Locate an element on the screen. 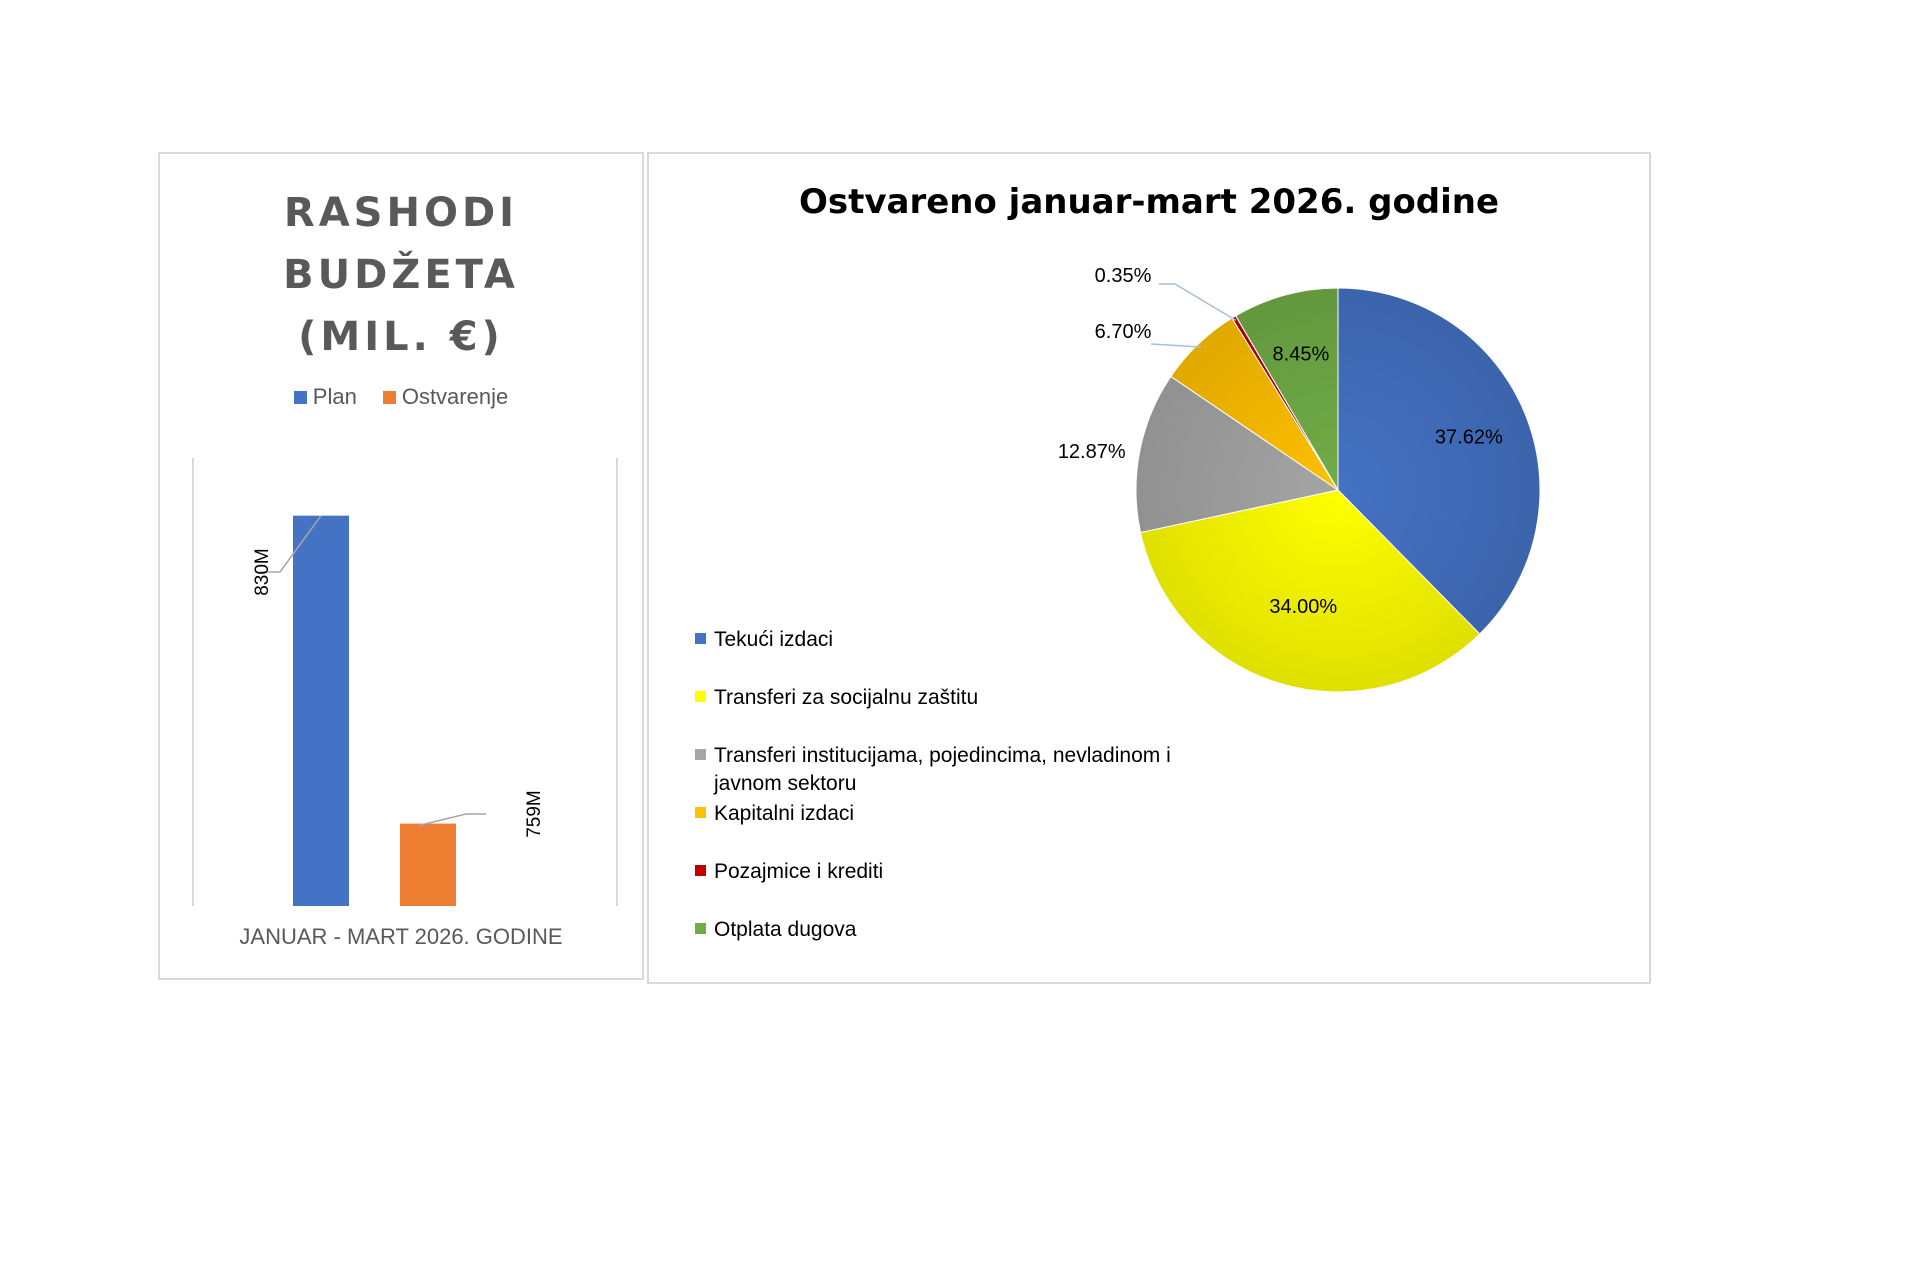 The image size is (1920, 1280). leader-line-plan is located at coordinates (291, 544).